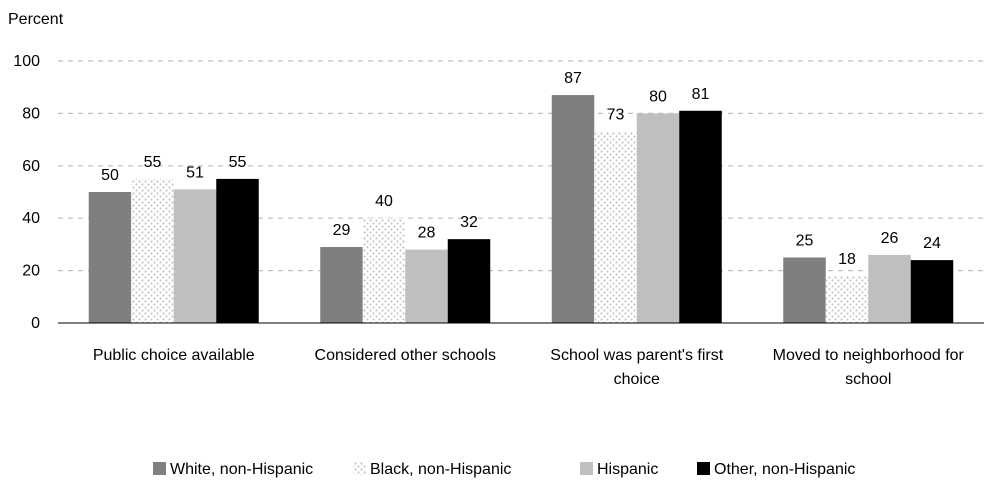 The image size is (984, 487). Describe the element at coordinates (932, 243) in the screenshot. I see `bar-value-label: 24` at that location.